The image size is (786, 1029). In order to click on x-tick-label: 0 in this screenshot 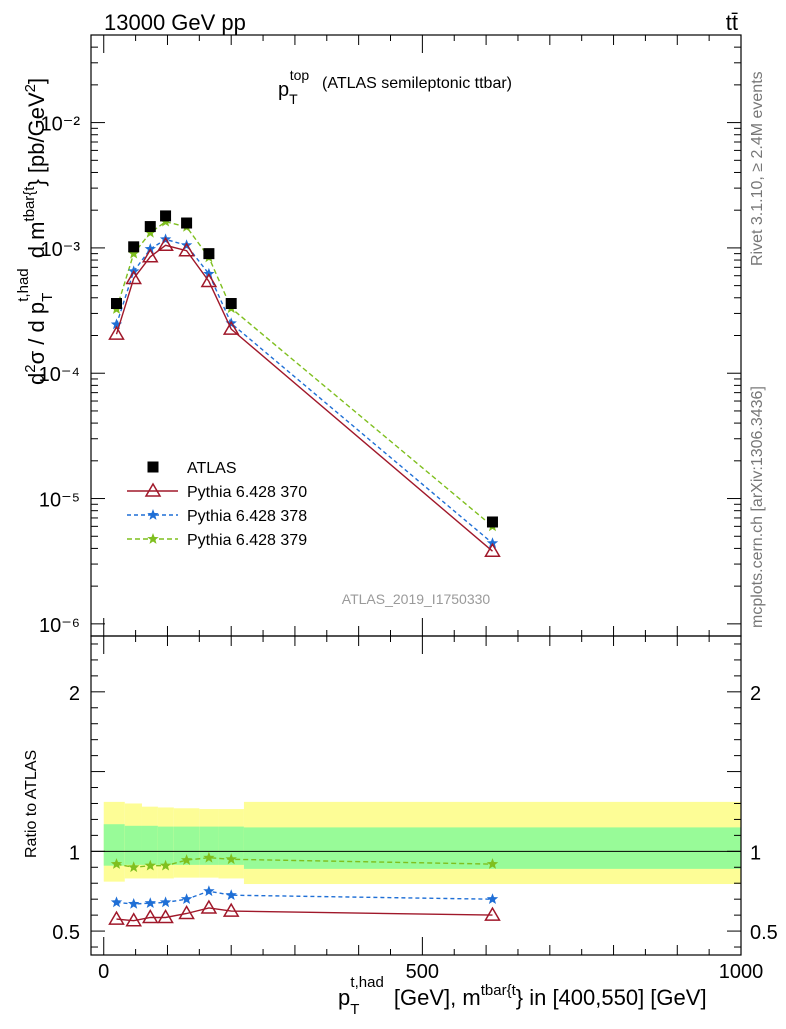, I will do `click(103, 972)`.